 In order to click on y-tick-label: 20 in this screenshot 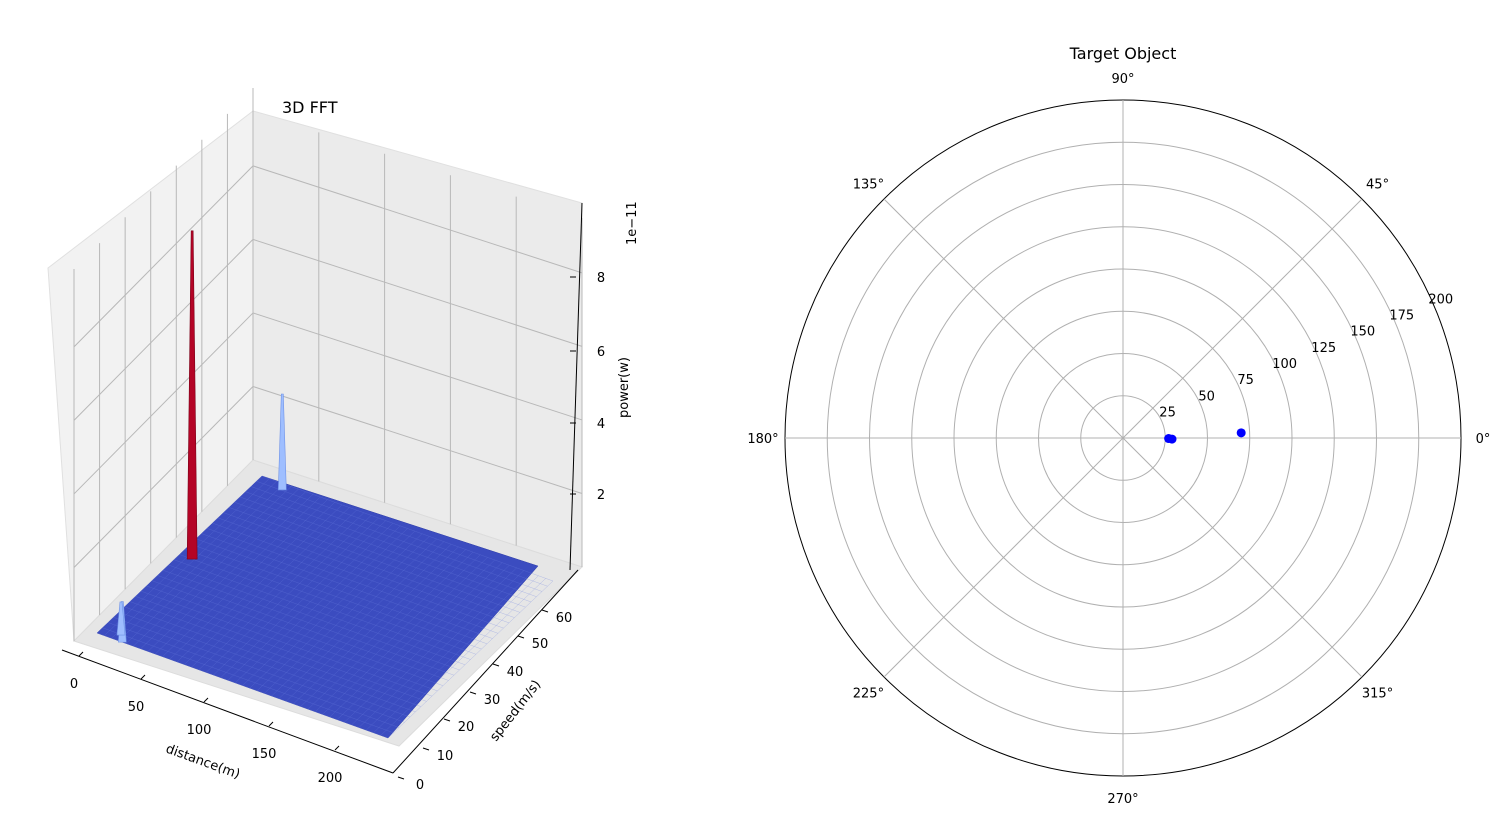, I will do `click(466, 727)`.